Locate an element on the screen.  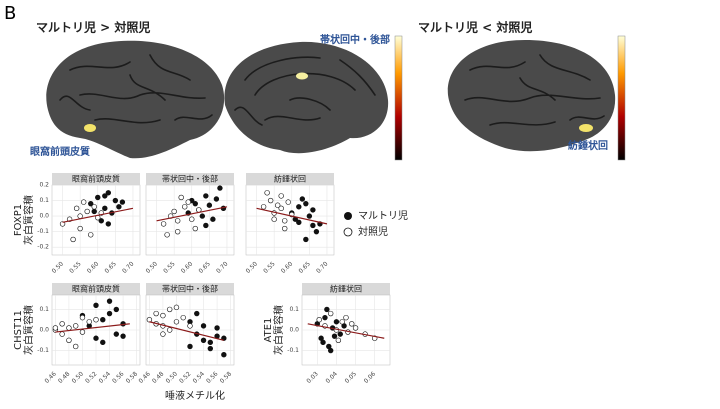
strip-title: 眼窩前頭皮質 is located at coordinates (96, 289).